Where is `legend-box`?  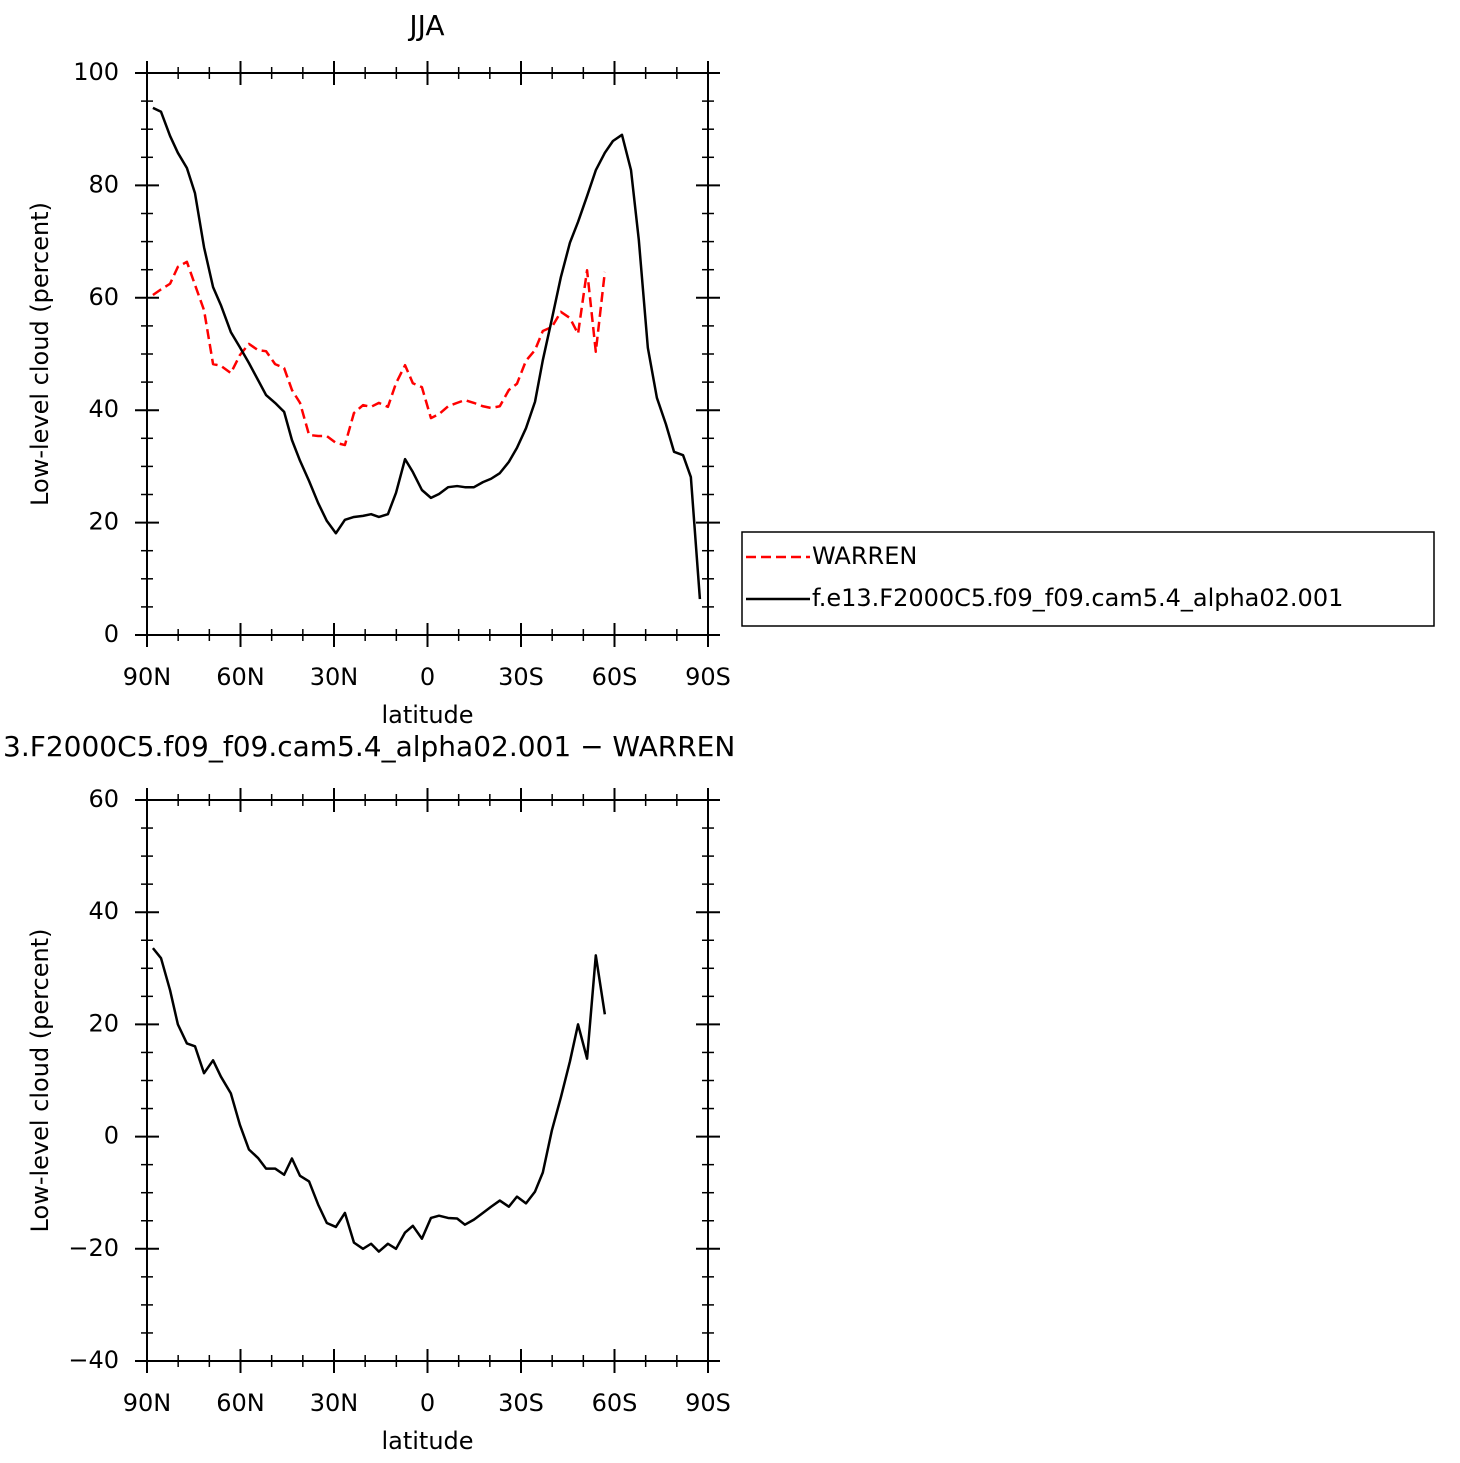 legend-box is located at coordinates (1088, 579).